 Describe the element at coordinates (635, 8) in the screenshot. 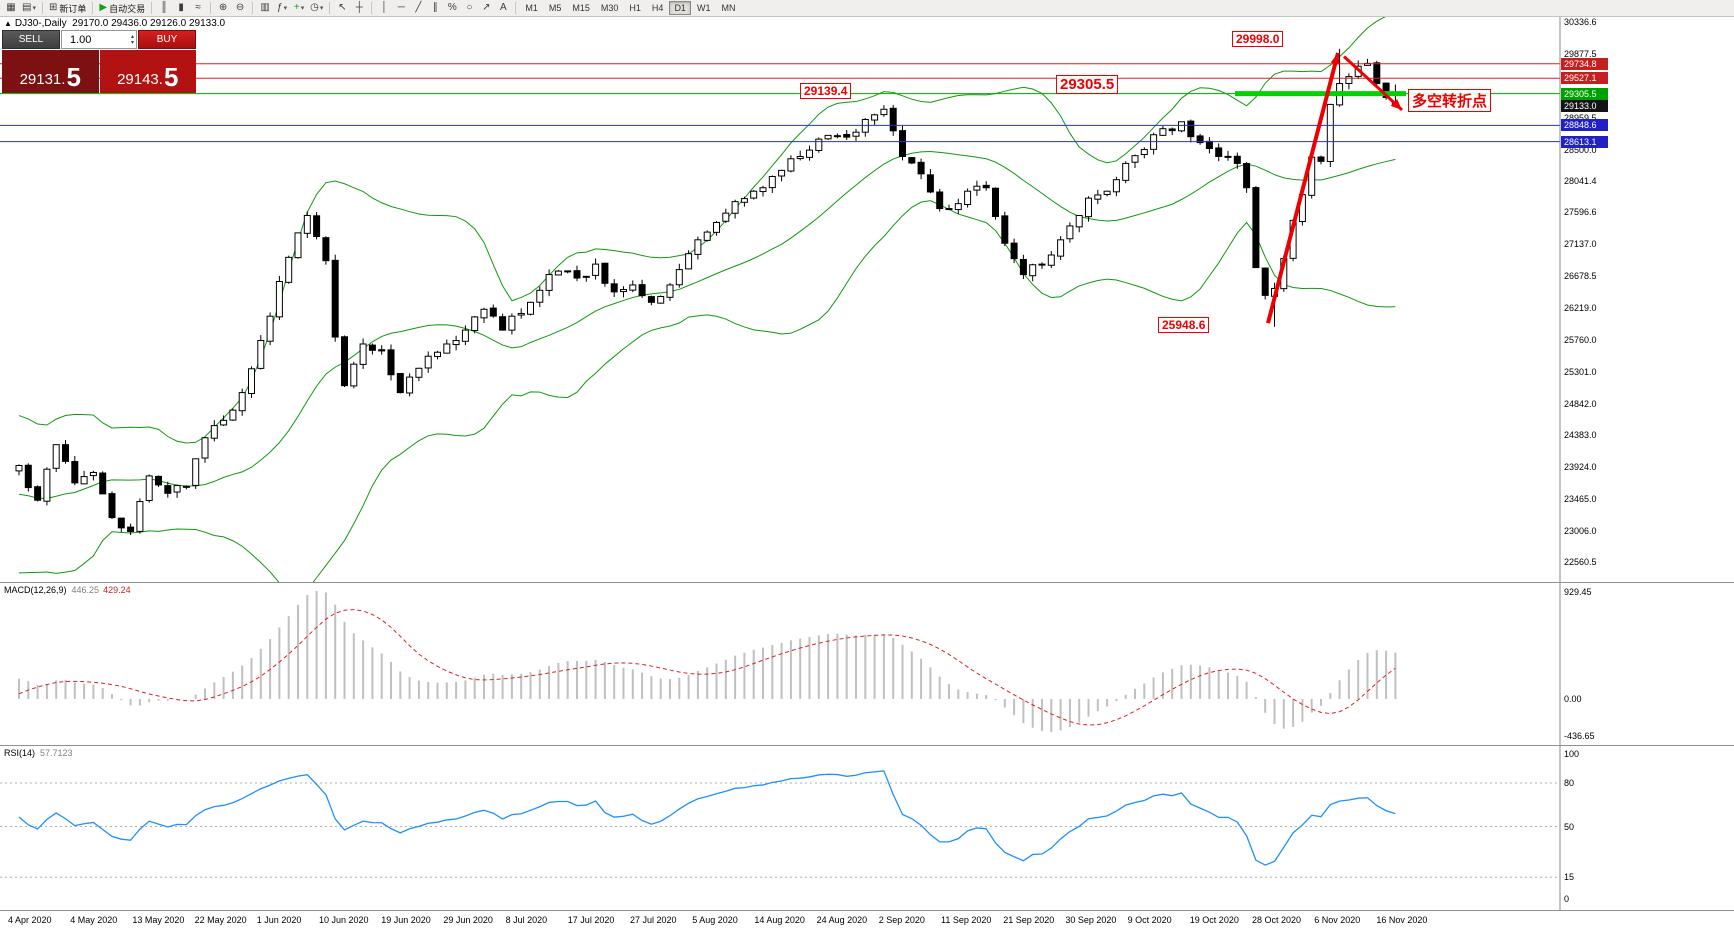

I see `timeframe-h1-button: H1` at that location.